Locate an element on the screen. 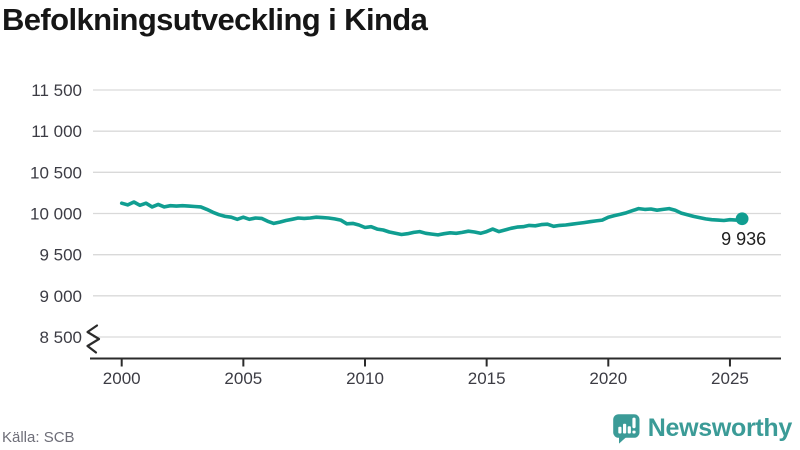  x-tick-label: 2005 is located at coordinates (243, 378).